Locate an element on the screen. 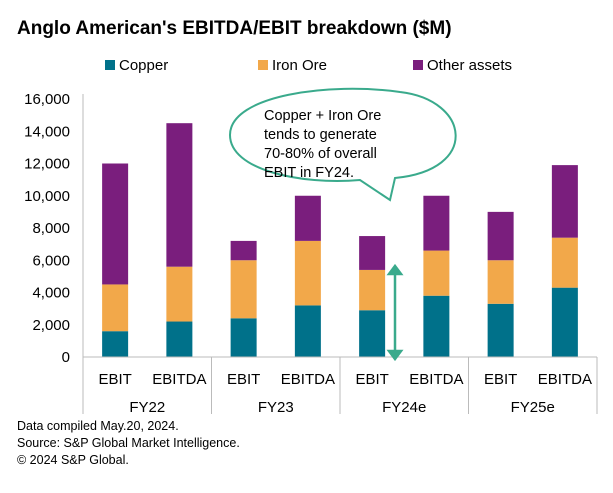 The height and width of the screenshot is (493, 613). group-label: FY24e is located at coordinates (404, 407).